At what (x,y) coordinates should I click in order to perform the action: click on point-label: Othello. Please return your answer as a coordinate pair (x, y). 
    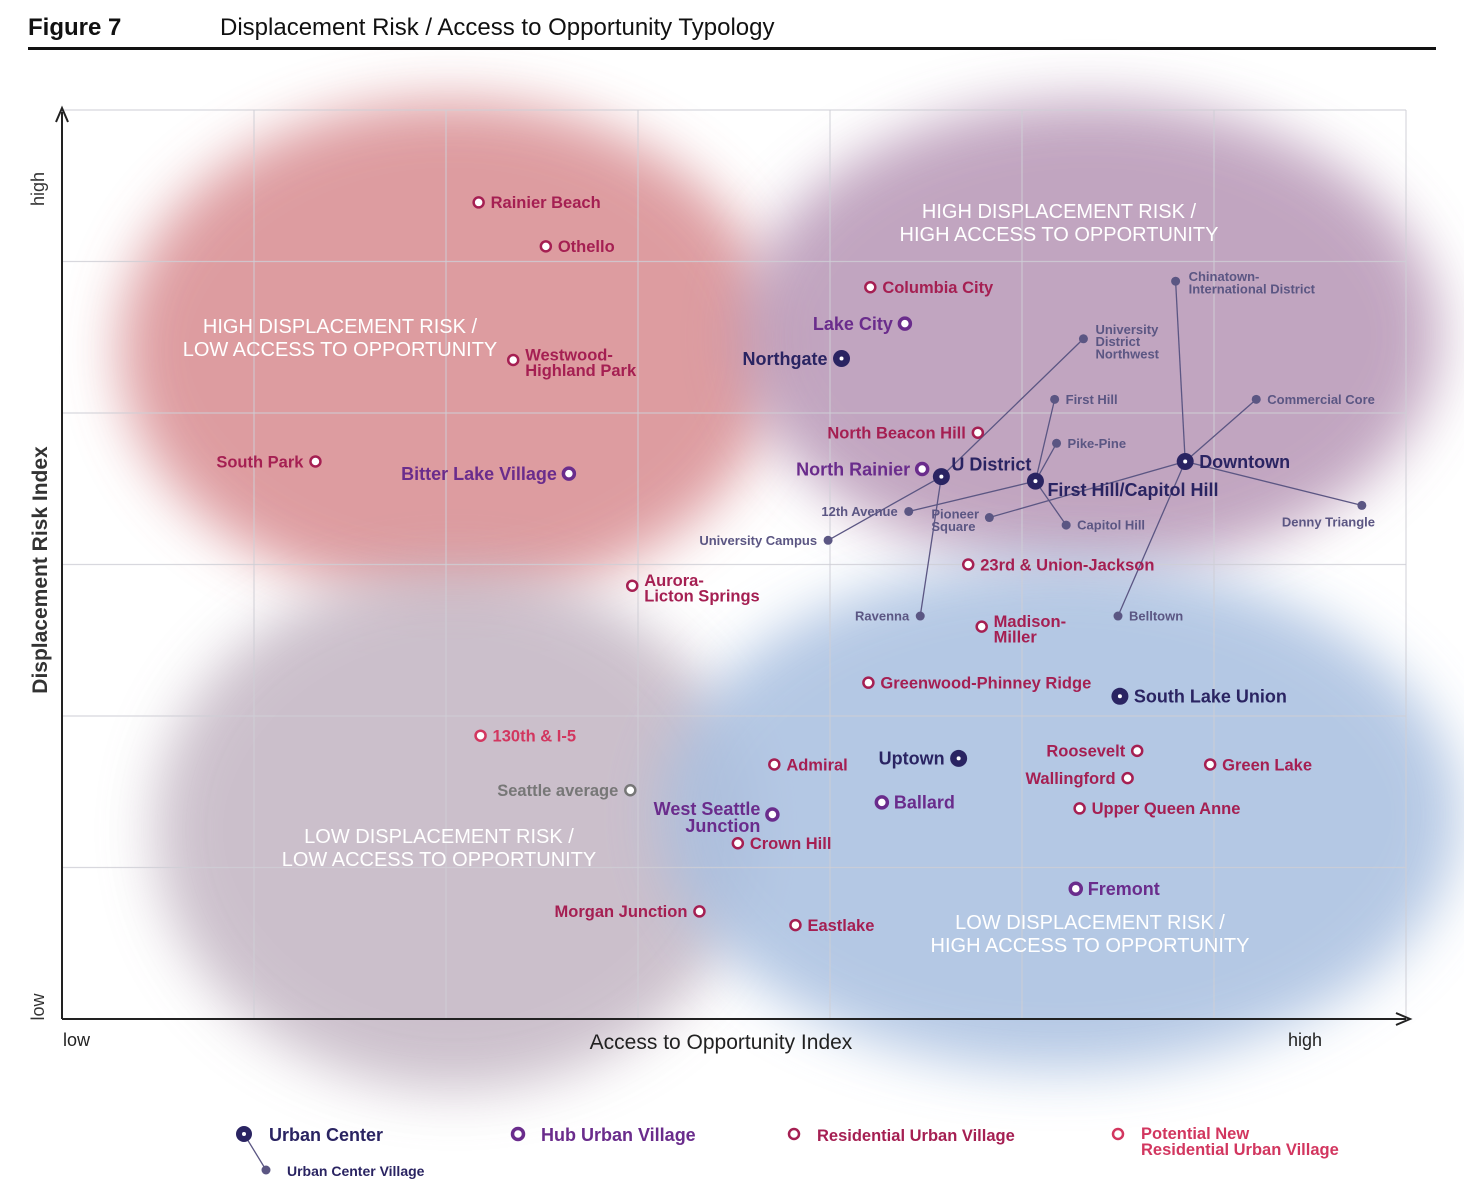
    Looking at the image, I should click on (586, 247).